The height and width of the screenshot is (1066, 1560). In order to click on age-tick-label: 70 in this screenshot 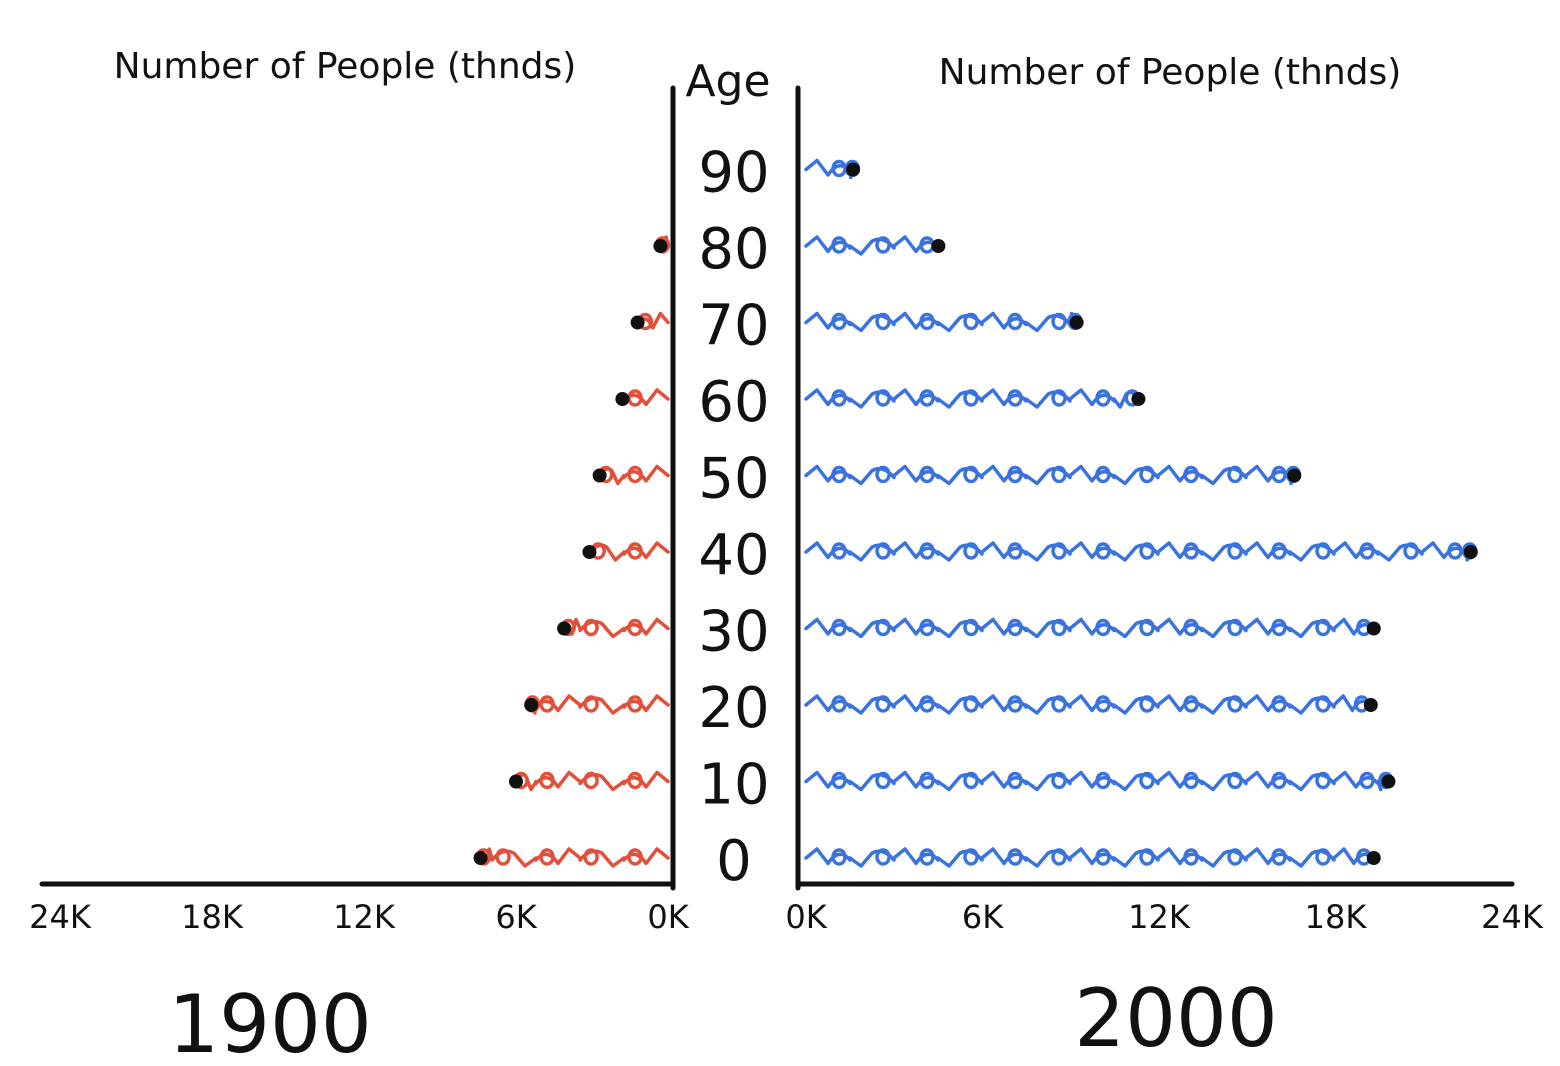, I will do `click(733, 326)`.